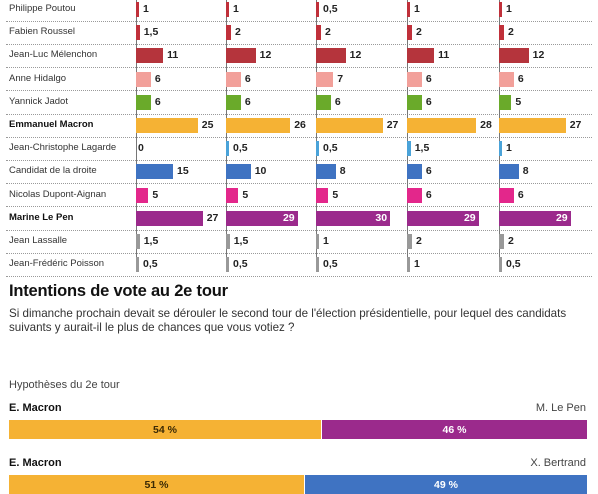 This screenshot has height=494, width=598. I want to click on bar-philippe-poutou-col5, so click(500, 9).